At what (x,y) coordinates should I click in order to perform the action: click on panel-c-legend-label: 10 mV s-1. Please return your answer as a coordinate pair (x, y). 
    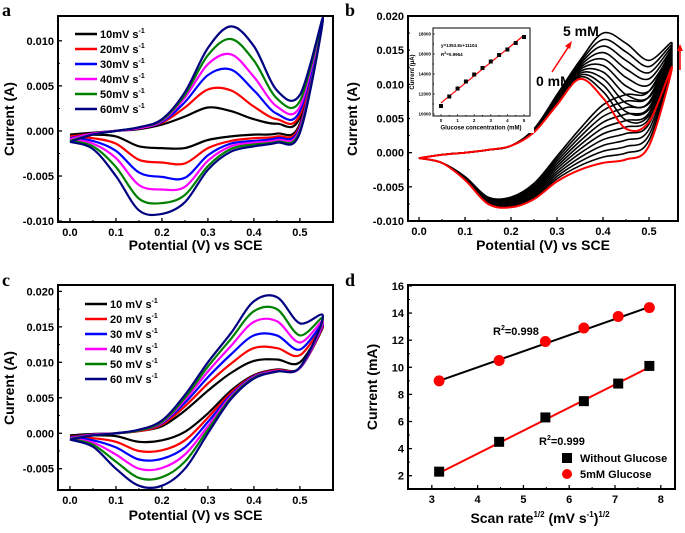
    Looking at the image, I should click on (134, 304).